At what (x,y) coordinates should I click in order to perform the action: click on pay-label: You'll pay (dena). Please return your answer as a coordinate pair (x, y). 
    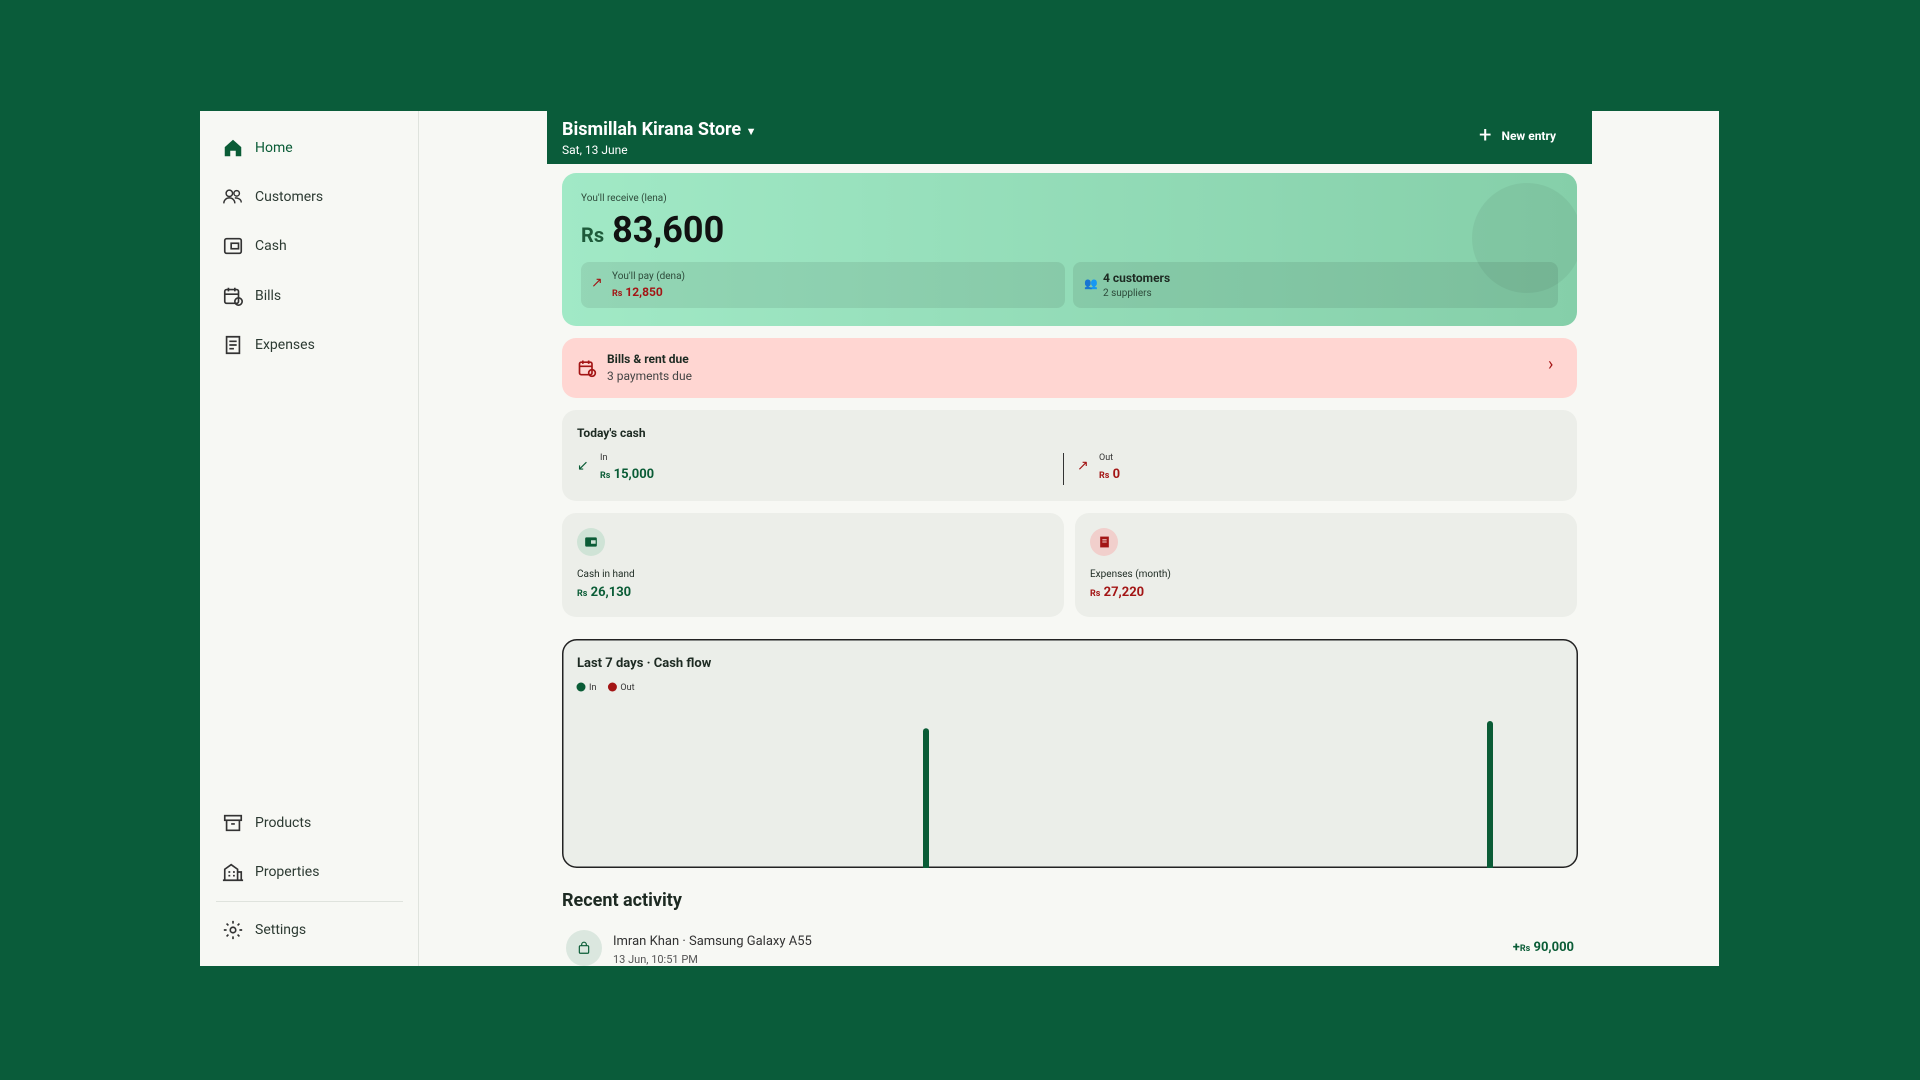
    Looking at the image, I should click on (648, 276).